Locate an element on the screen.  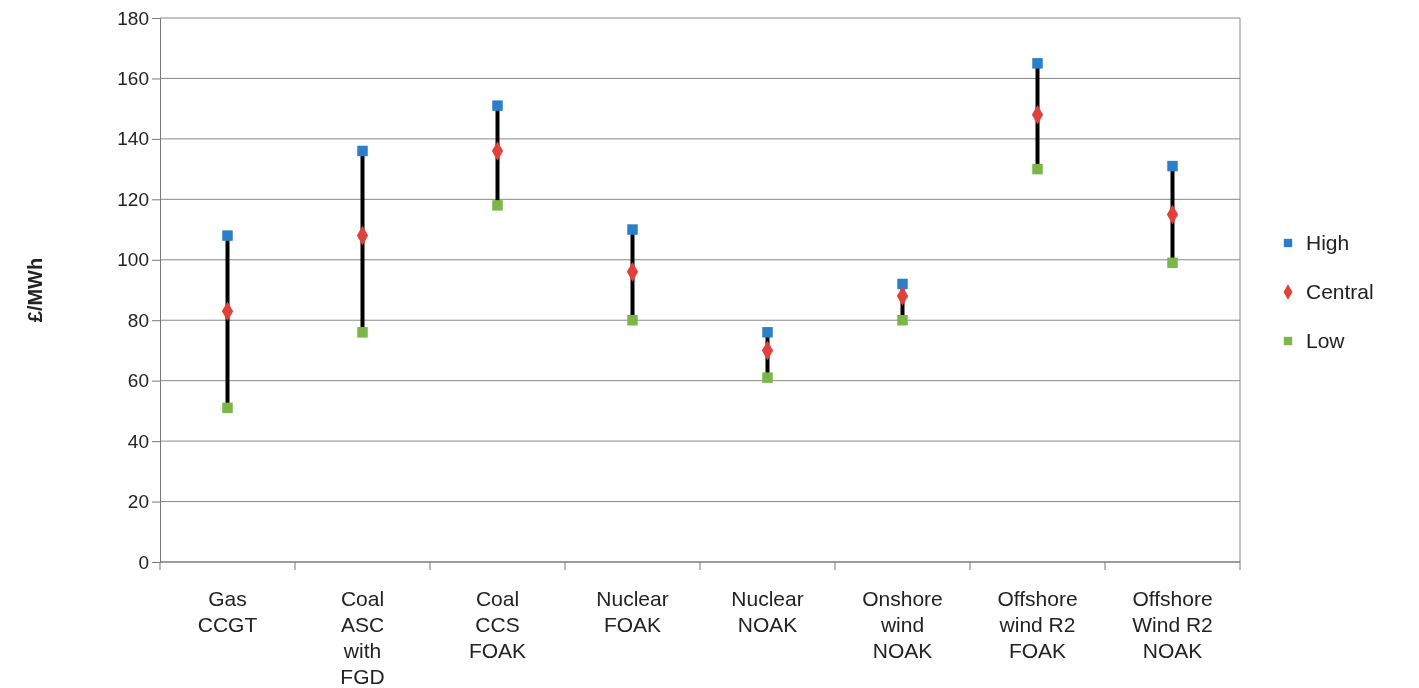
x-tick-label: Nuclear FOAK is located at coordinates (632, 611).